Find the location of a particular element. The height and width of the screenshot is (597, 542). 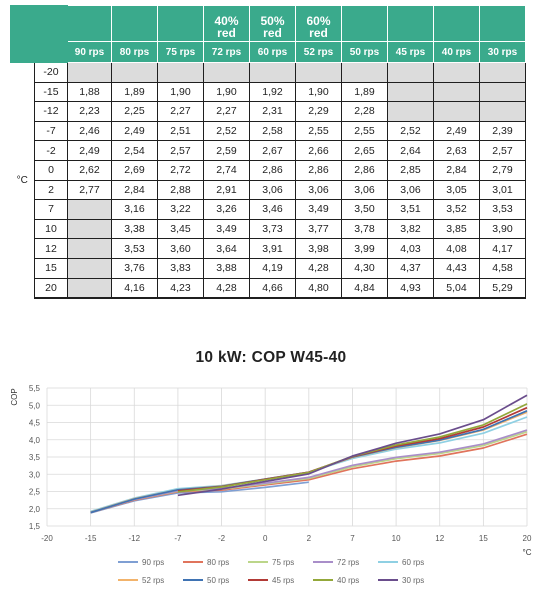

col-reduction-header: 60% red is located at coordinates (318, 23).